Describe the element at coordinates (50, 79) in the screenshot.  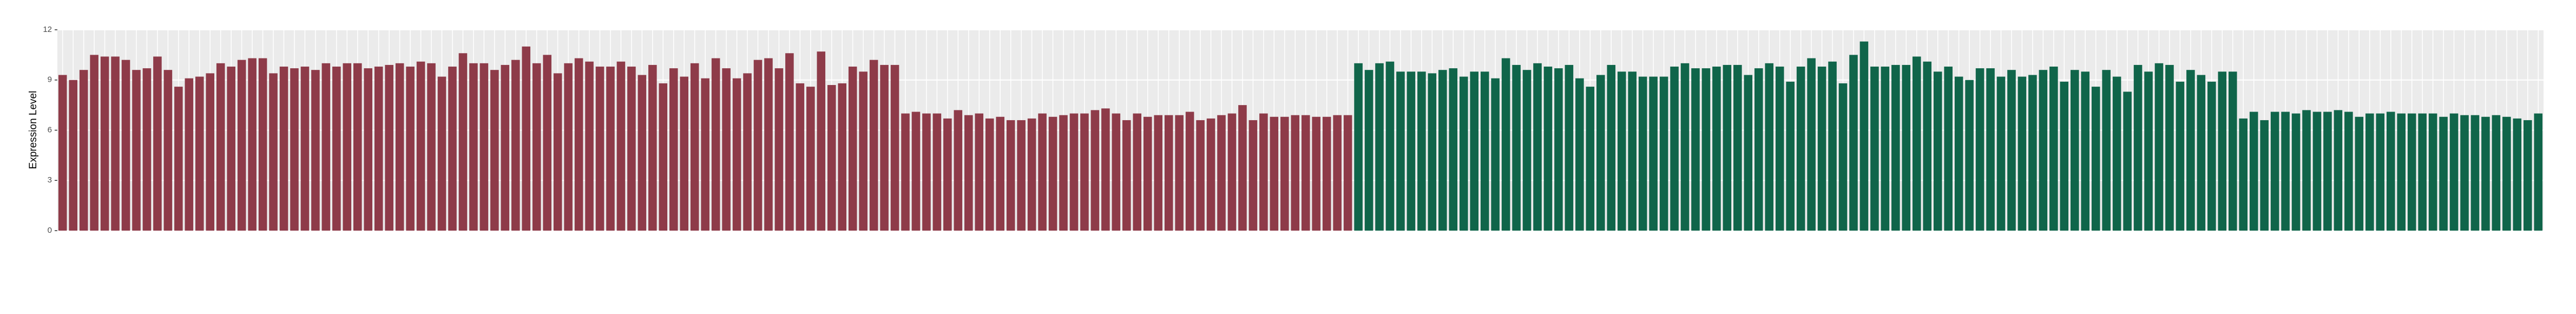
I see `y-tick-label: 9` at that location.